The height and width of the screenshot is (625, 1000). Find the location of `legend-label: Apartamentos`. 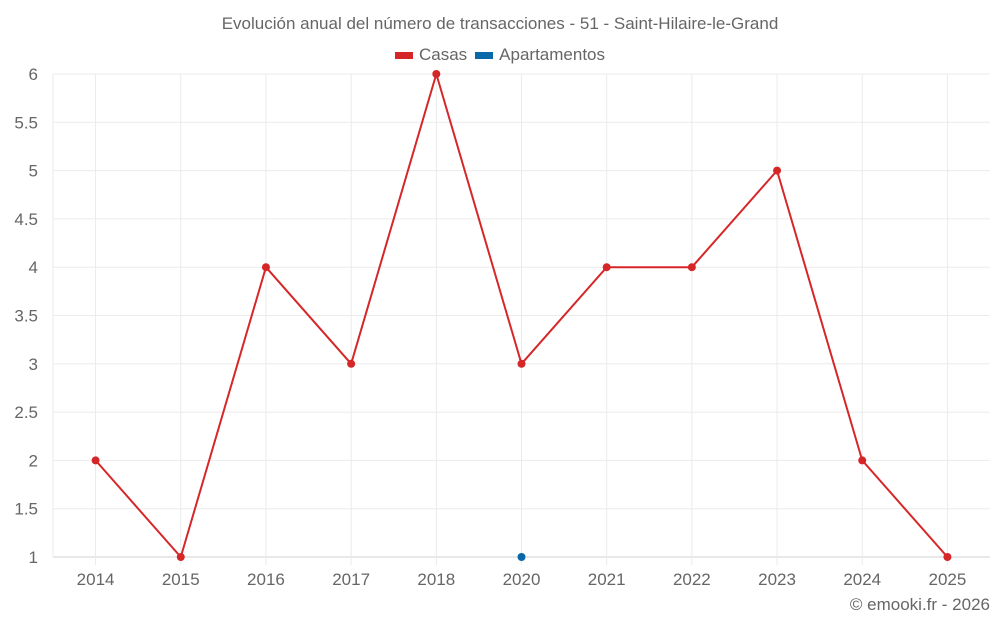

legend-label: Apartamentos is located at coordinates (552, 54).